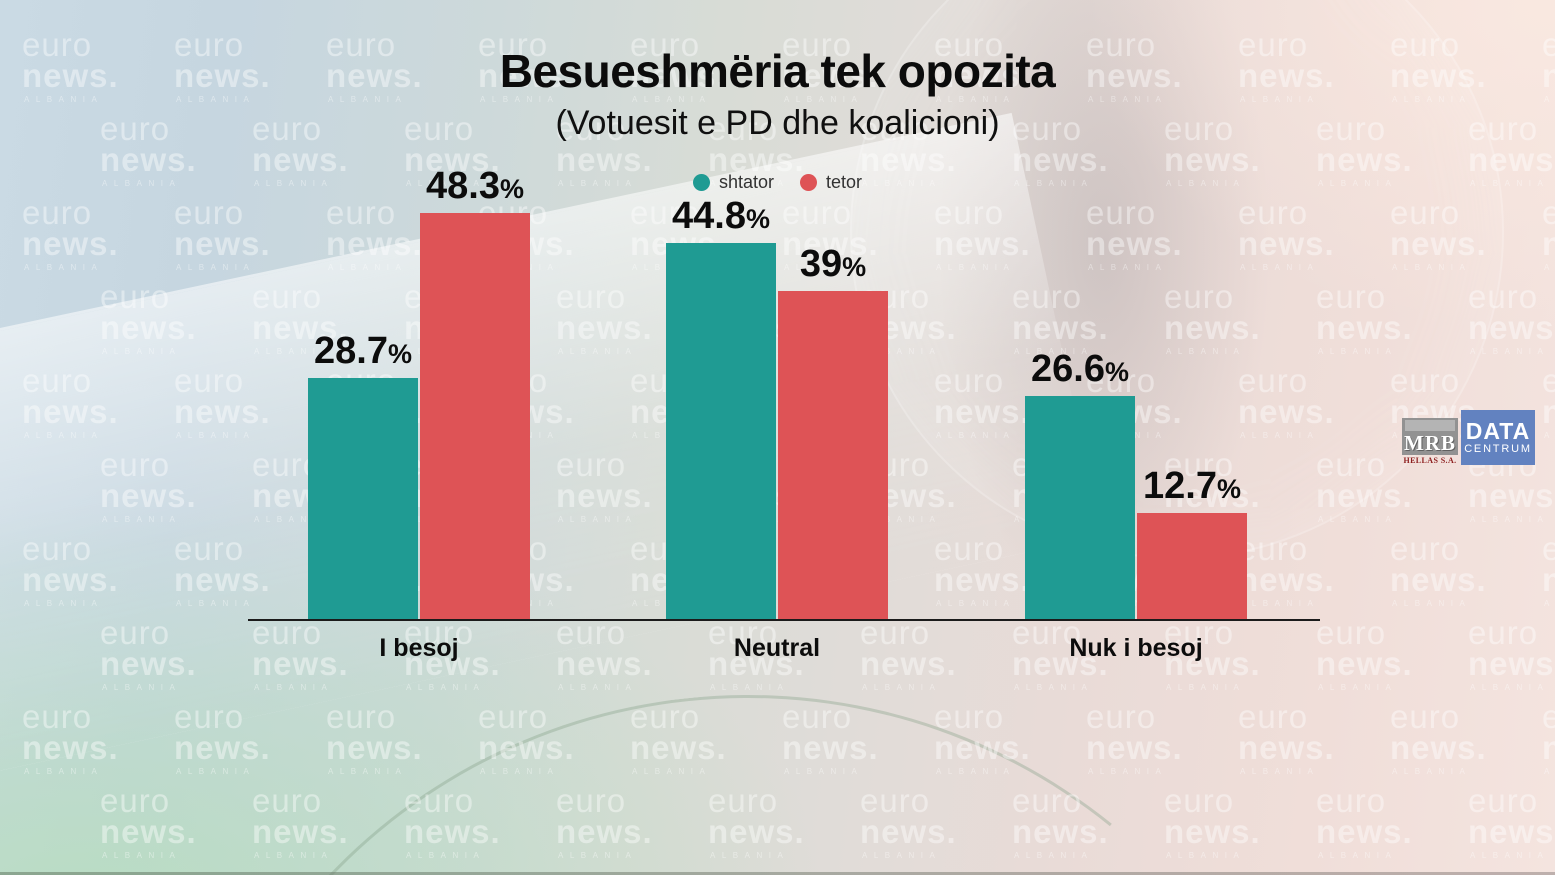  Describe the element at coordinates (475, 416) in the screenshot. I see `bar-tetor-i-besoj` at that location.